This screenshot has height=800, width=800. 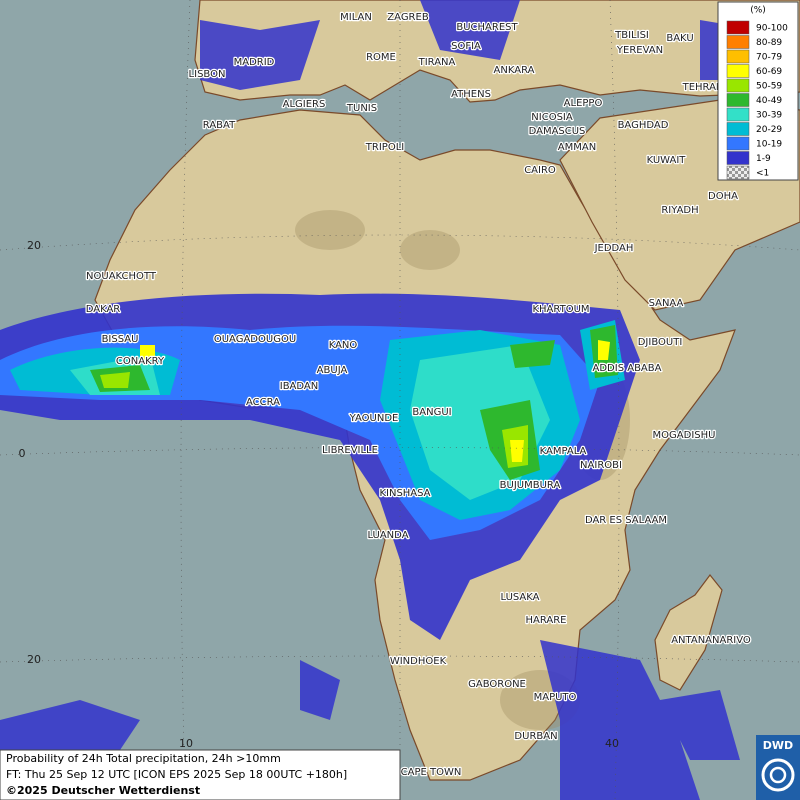 I want to click on dwd-logo: DWD, so click(x=778, y=767).